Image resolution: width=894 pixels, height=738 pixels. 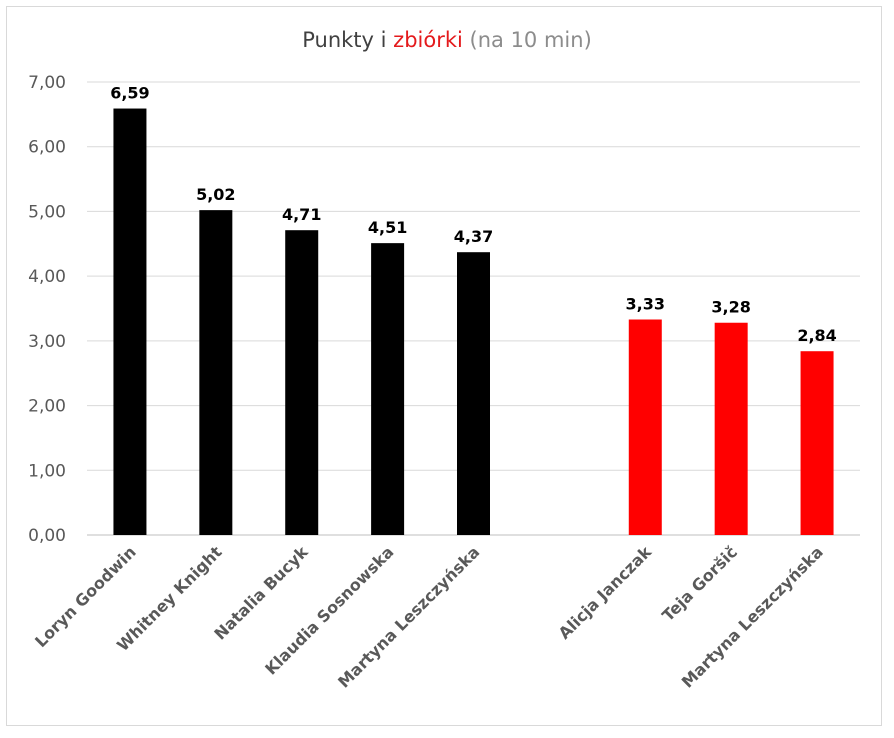 I want to click on data-label: 4,51, so click(x=387, y=227).